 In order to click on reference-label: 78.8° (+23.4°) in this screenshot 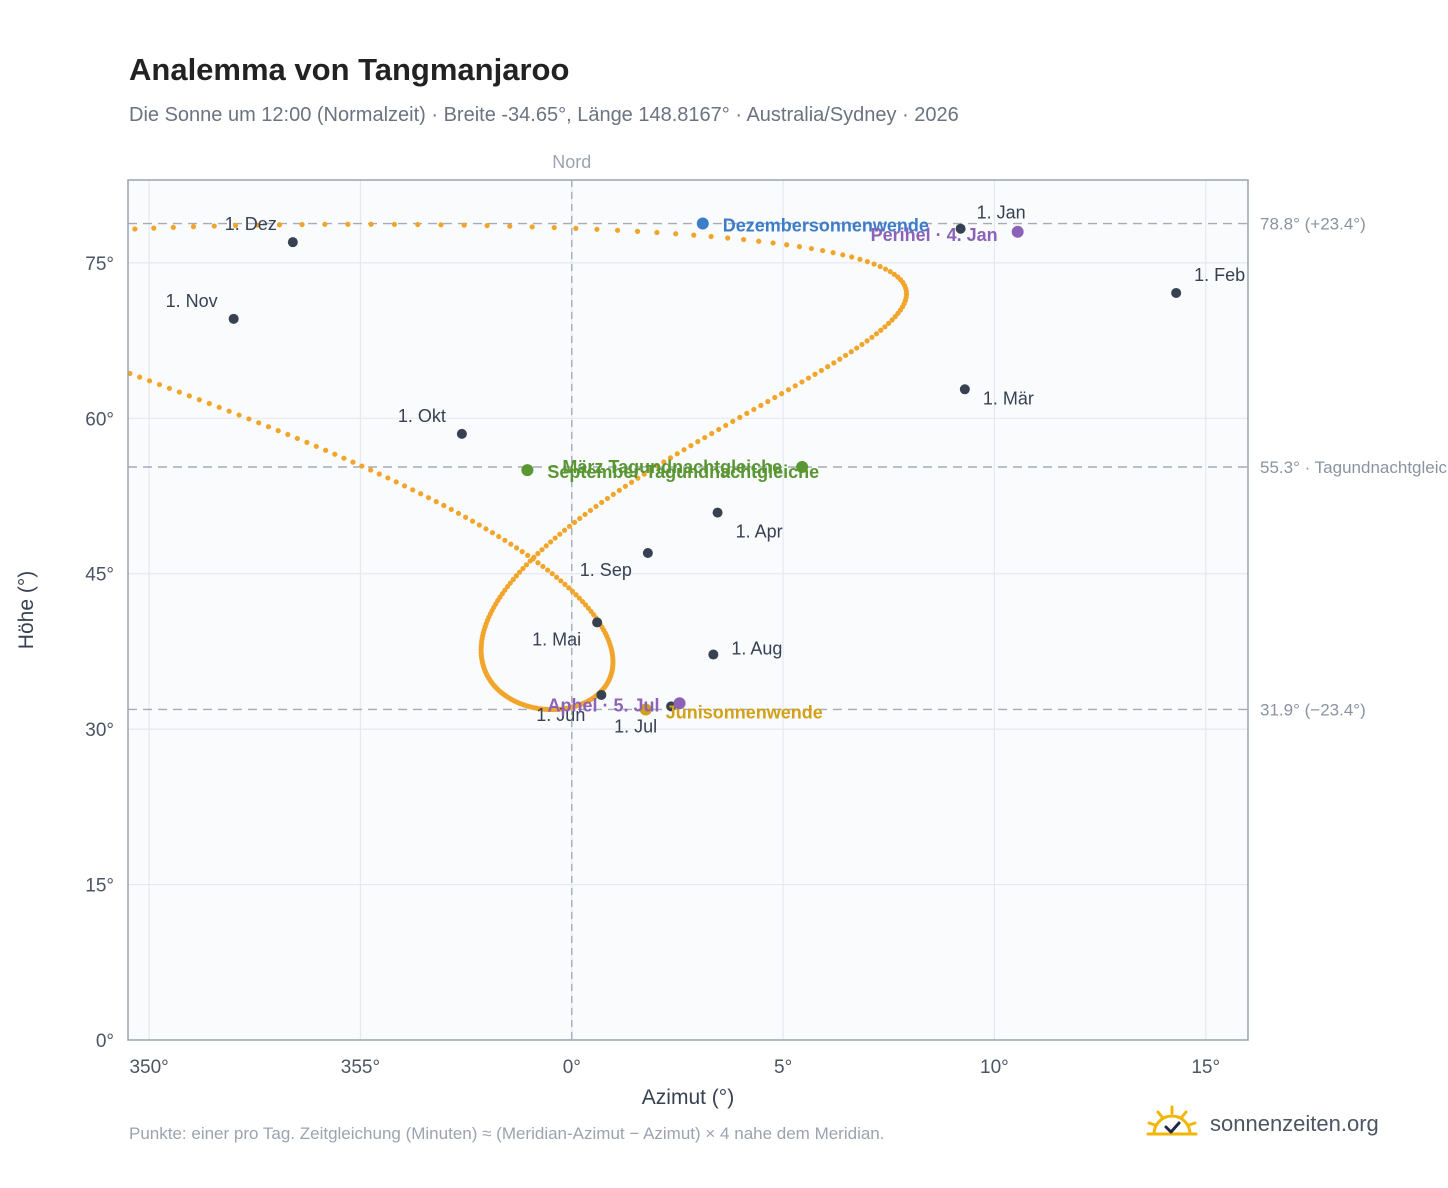, I will do `click(1313, 224)`.